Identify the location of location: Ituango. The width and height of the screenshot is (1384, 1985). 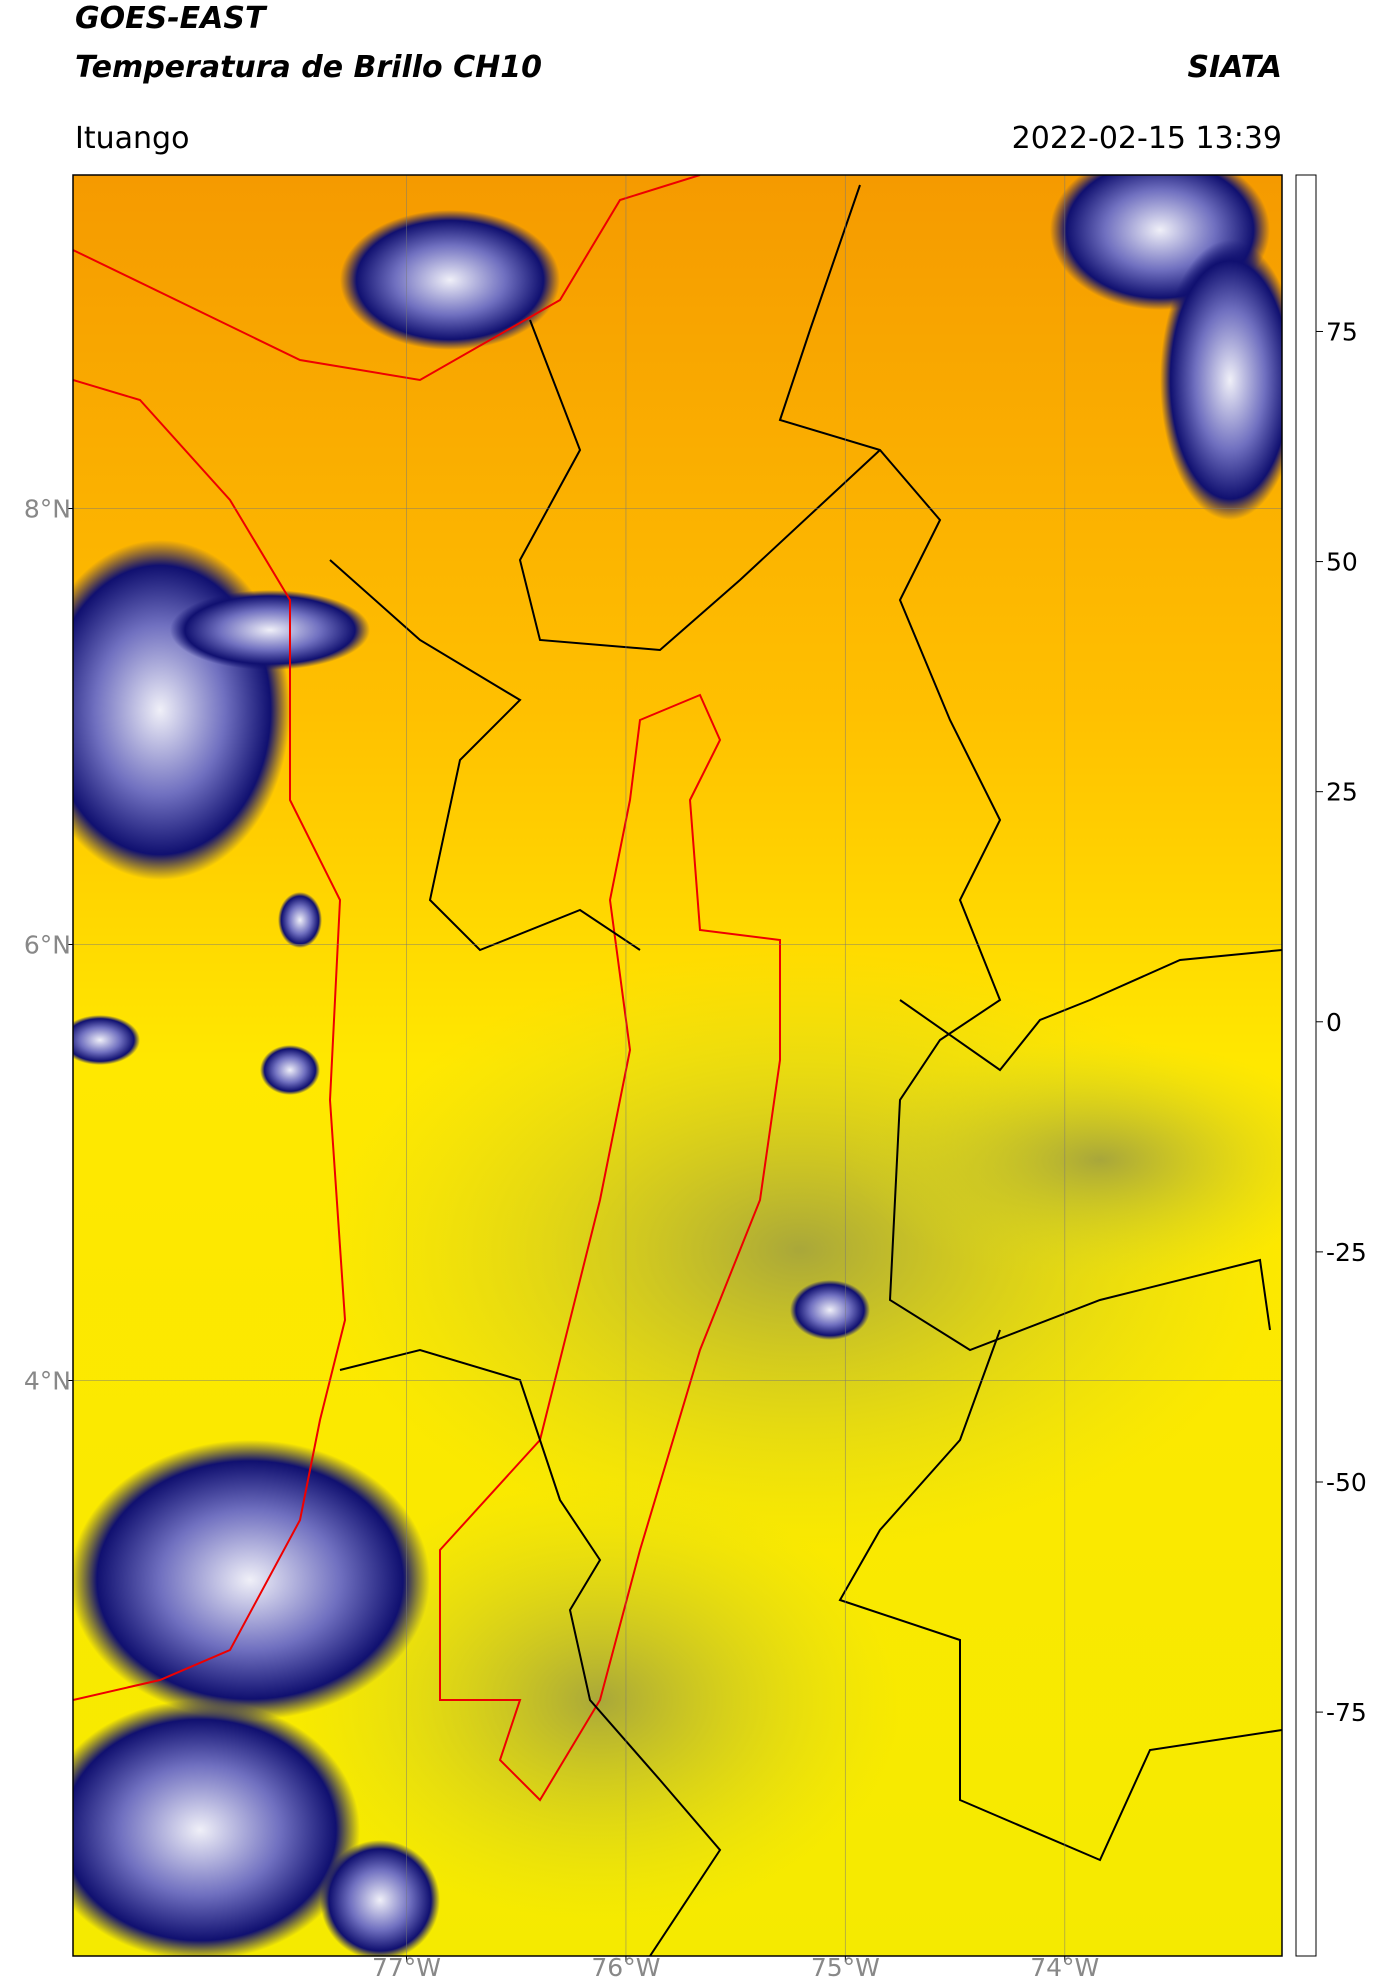
(132, 138).